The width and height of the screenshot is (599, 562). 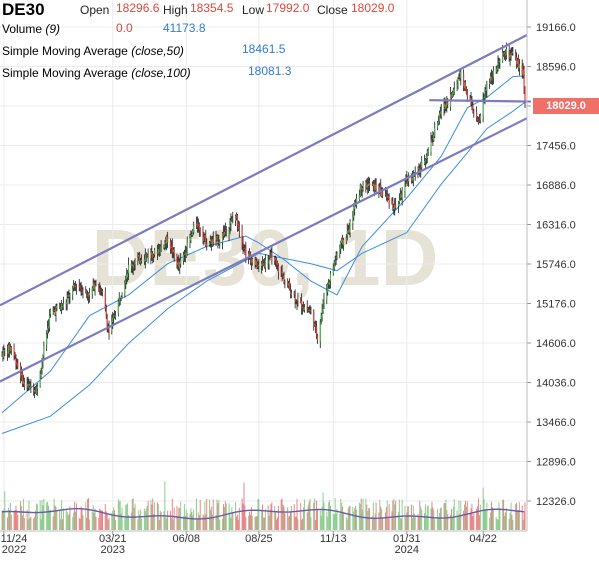 What do you see at coordinates (212, 8) in the screenshot?
I see `high-value: 18354.5` at bounding box center [212, 8].